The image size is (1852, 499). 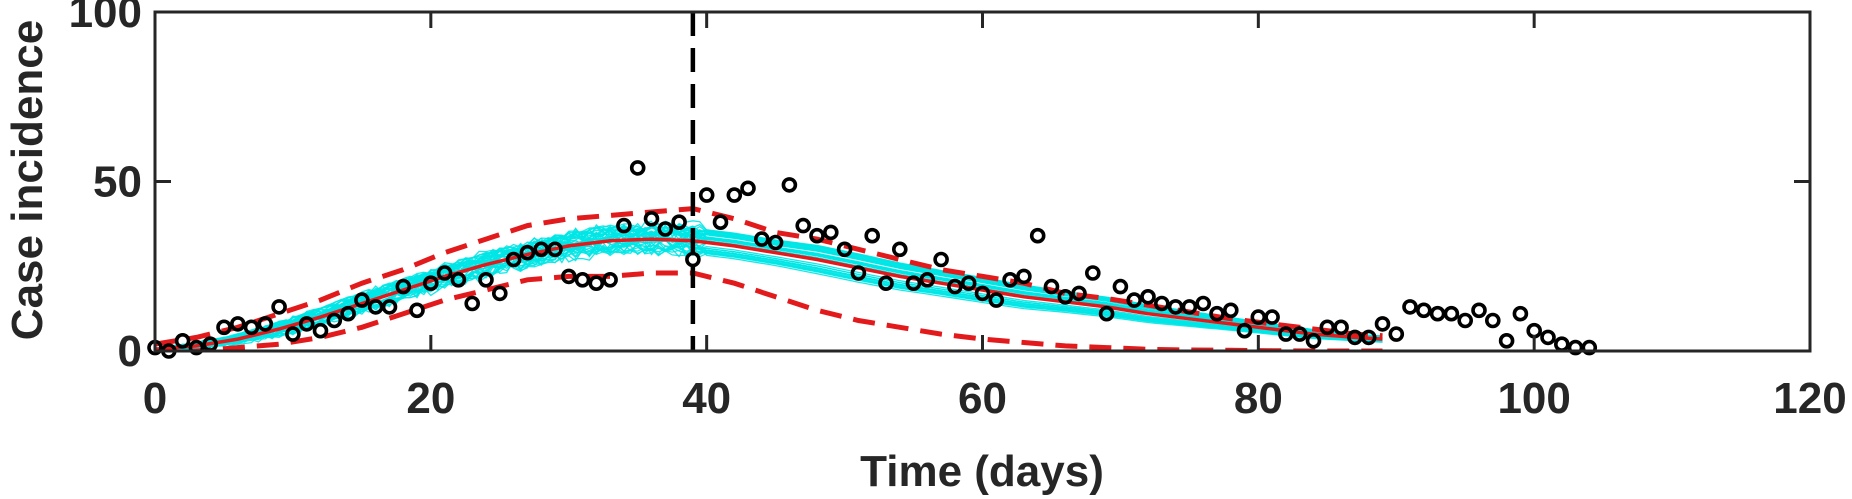 I want to click on x-axis-label: Time (days), so click(x=982, y=471).